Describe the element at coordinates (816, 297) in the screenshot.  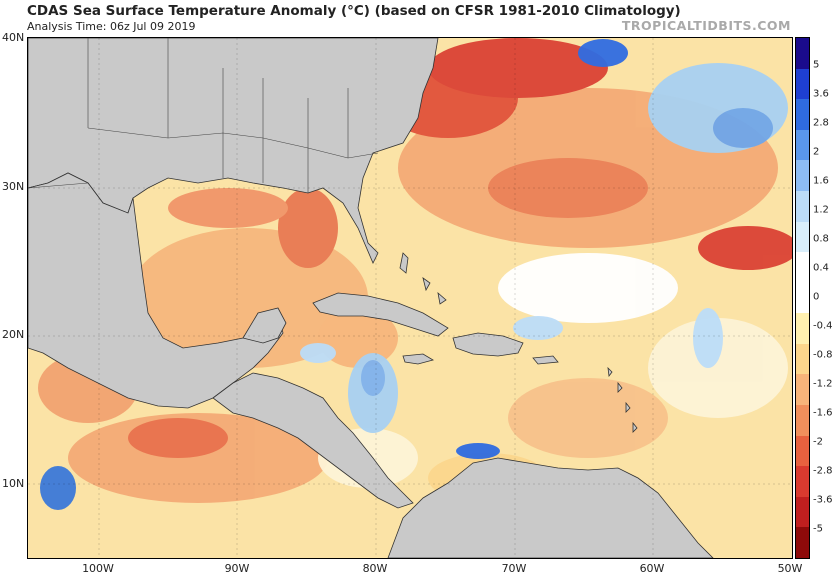
I see `colorbar-tick-label: 0` at that location.